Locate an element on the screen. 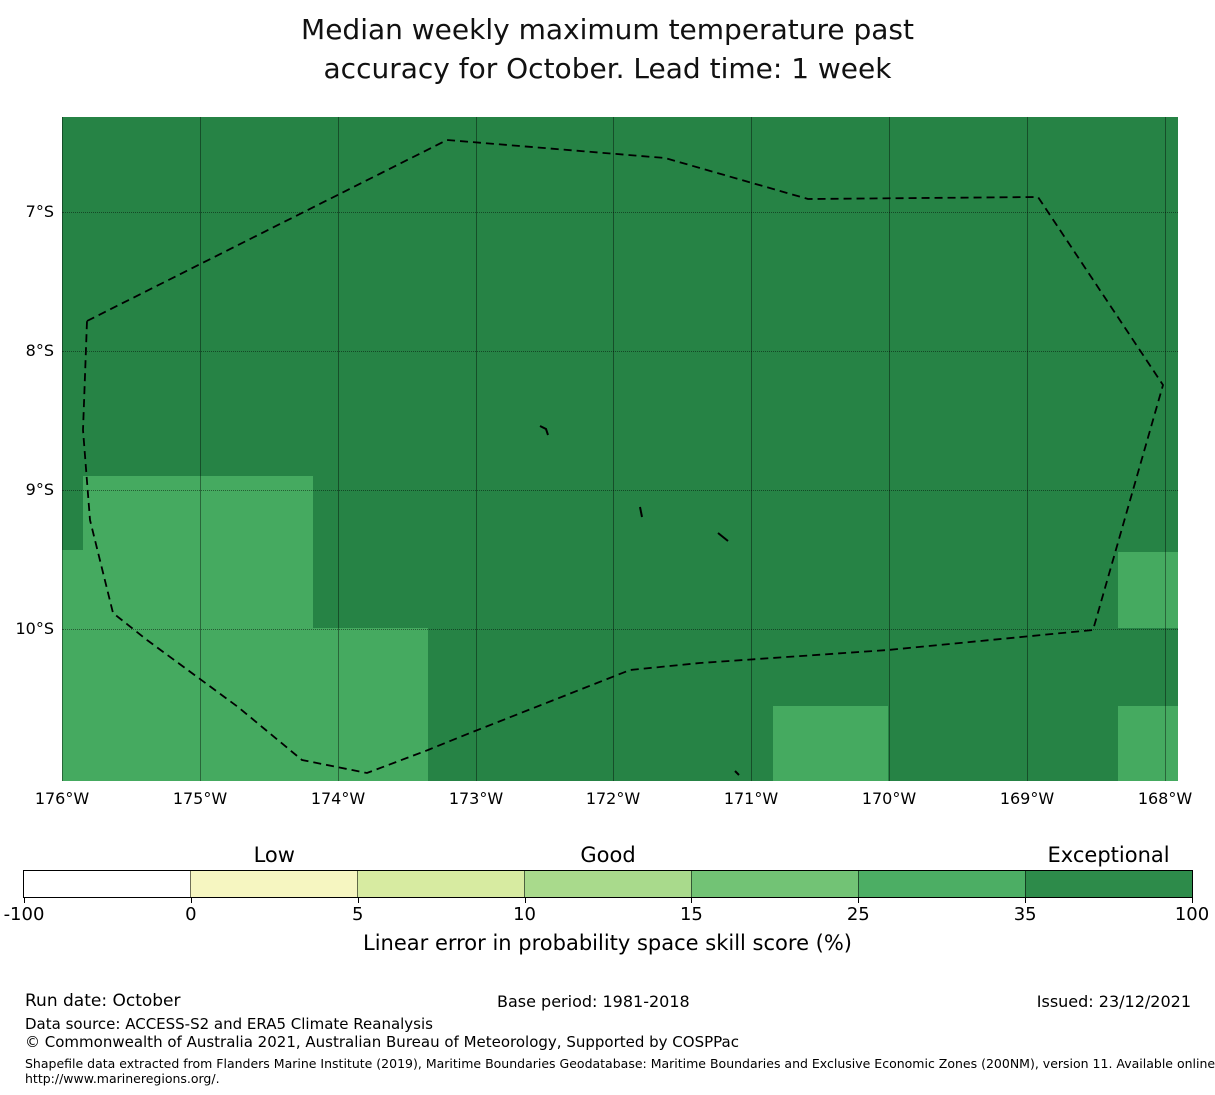 This screenshot has width=1215, height=1095. chart-title-line1: Median weekly maximum temperature past is located at coordinates (607, 29).